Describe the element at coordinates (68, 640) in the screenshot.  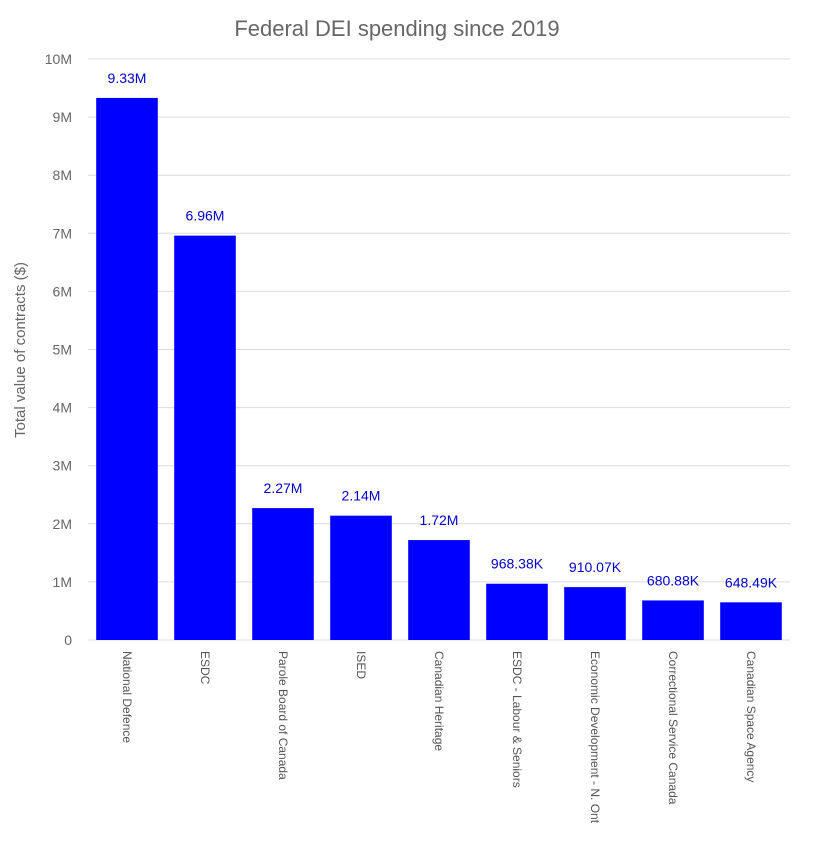
I see `y-tick-label: 0` at that location.